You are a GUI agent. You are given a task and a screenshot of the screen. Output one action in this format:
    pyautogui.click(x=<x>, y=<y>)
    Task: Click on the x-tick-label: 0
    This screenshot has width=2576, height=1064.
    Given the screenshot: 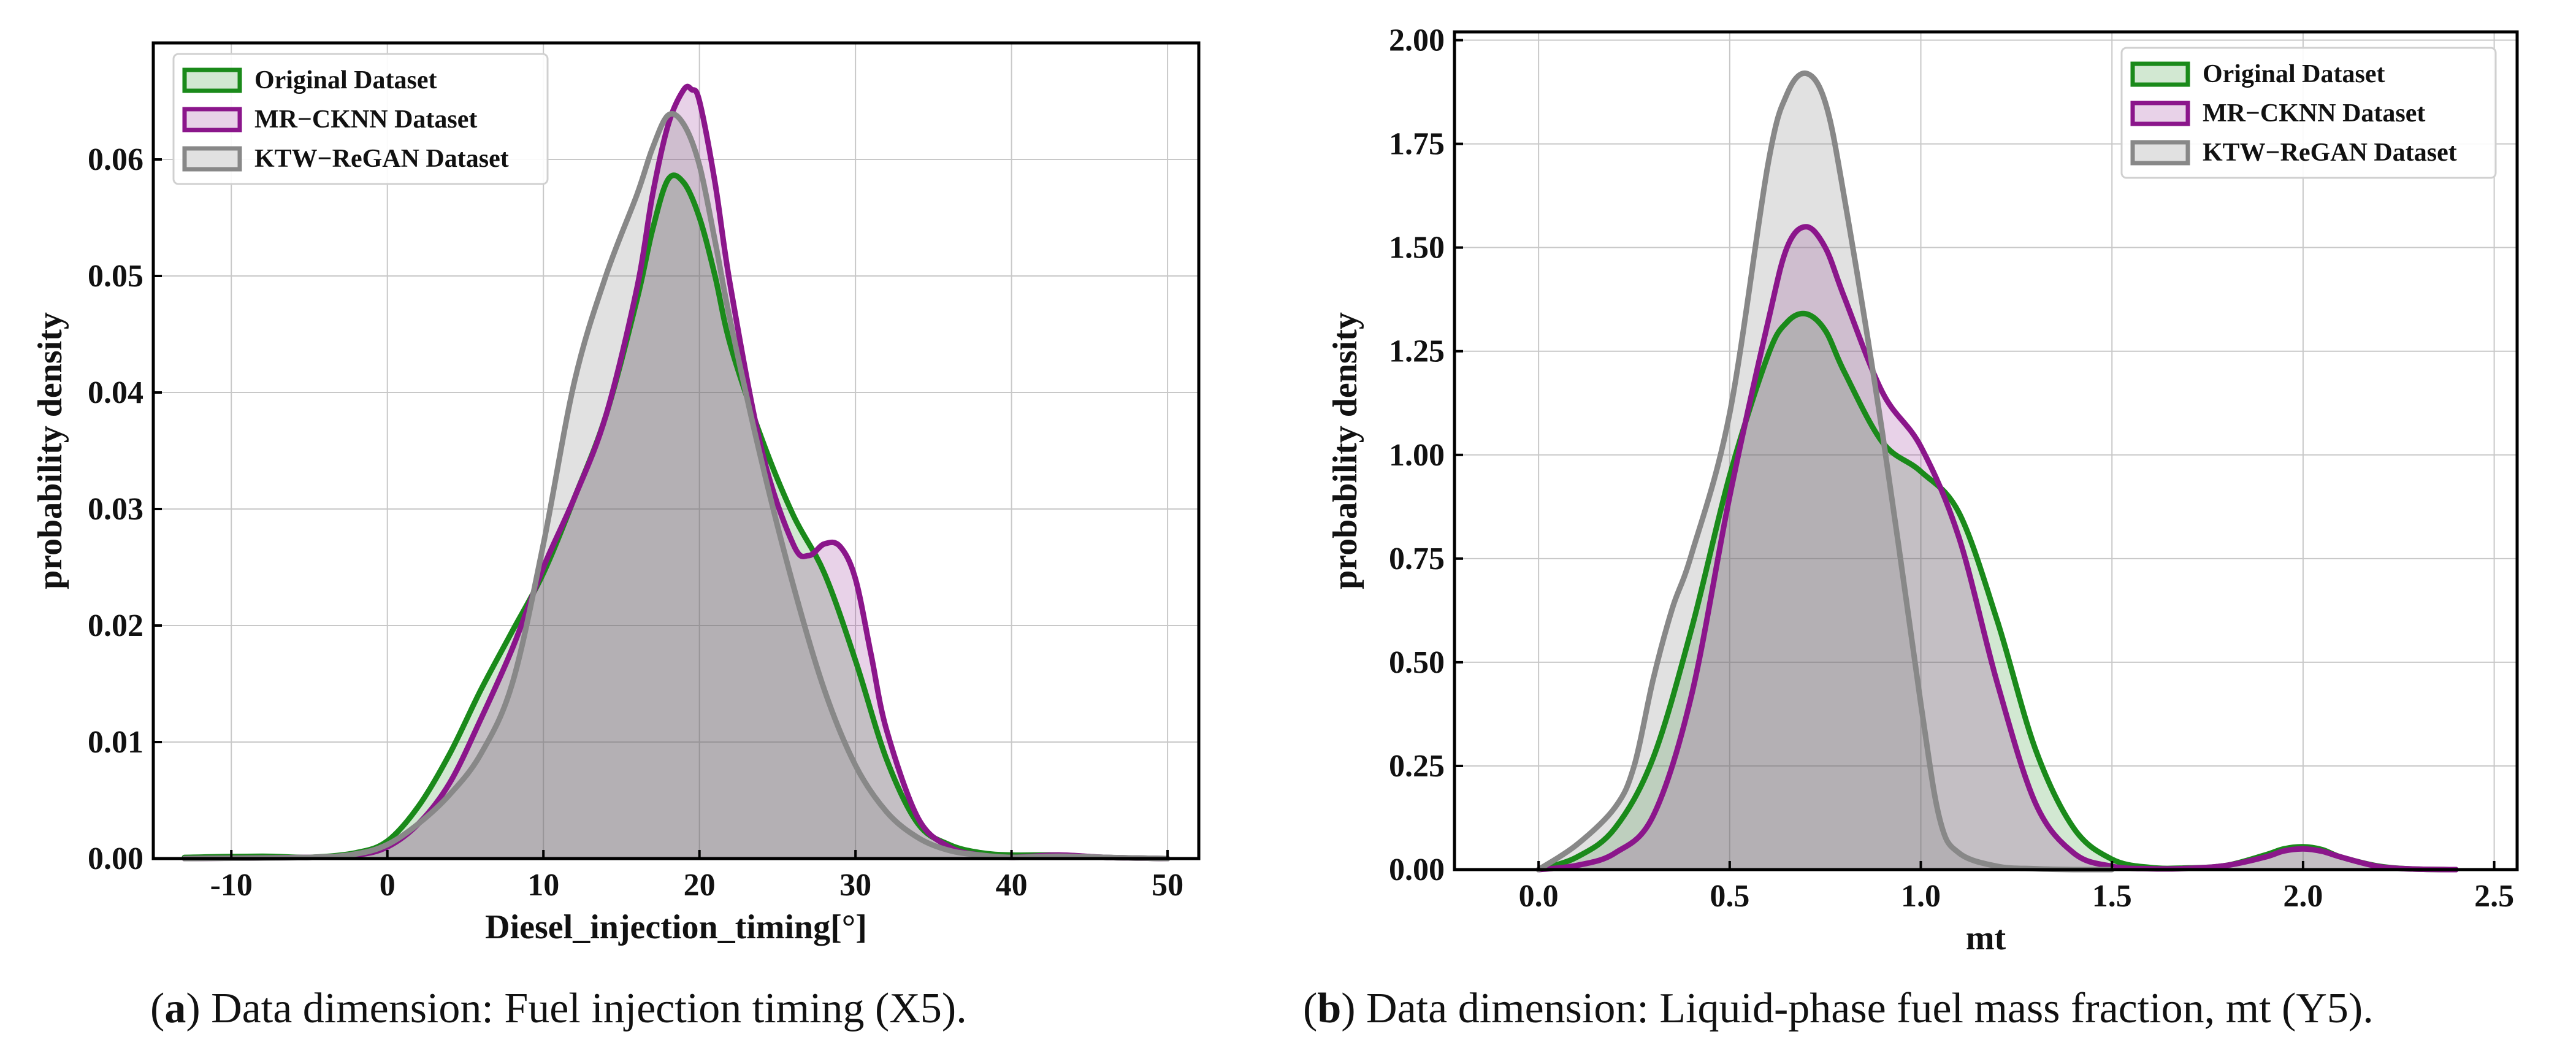 What is the action you would take?
    pyautogui.click(x=388, y=885)
    